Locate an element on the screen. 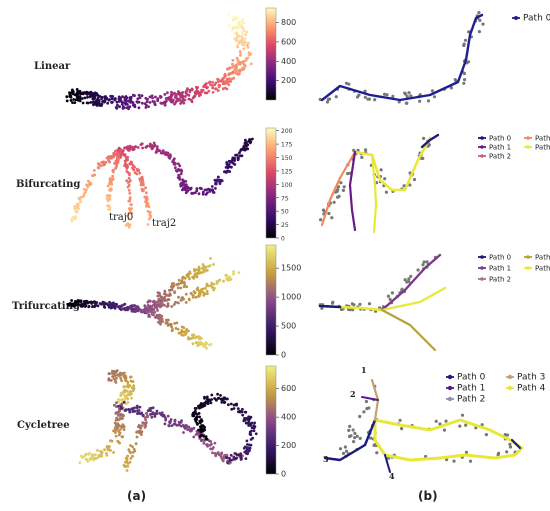 This screenshot has width=550, height=511. legend-cycletree: Path 0 Path 3 Path 1 Path 4 Path 2 is located at coordinates (496, 389).